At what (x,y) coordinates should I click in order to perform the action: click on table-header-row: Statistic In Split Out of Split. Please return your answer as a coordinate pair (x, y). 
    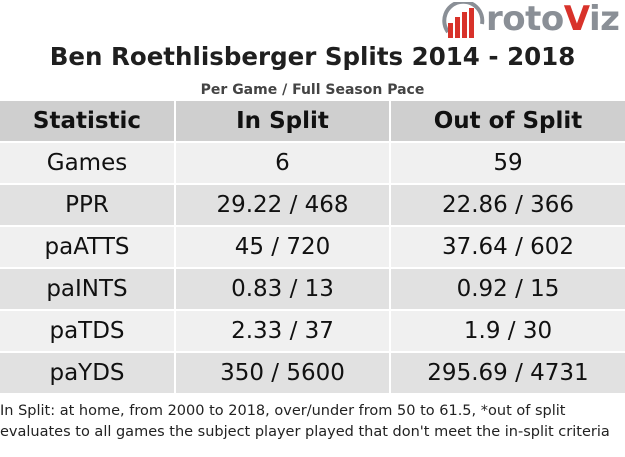
    Looking at the image, I should click on (312, 122).